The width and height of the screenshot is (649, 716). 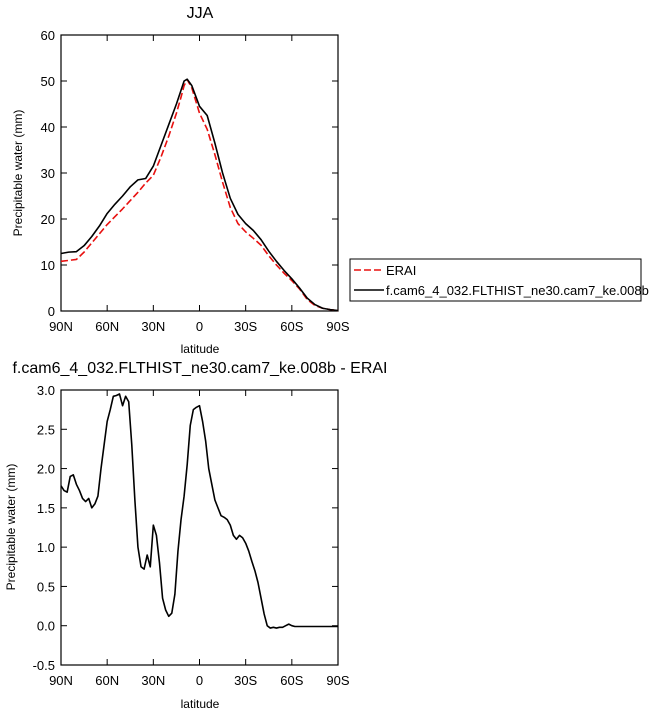 I want to click on y-tick-label: 60, so click(x=48, y=35).